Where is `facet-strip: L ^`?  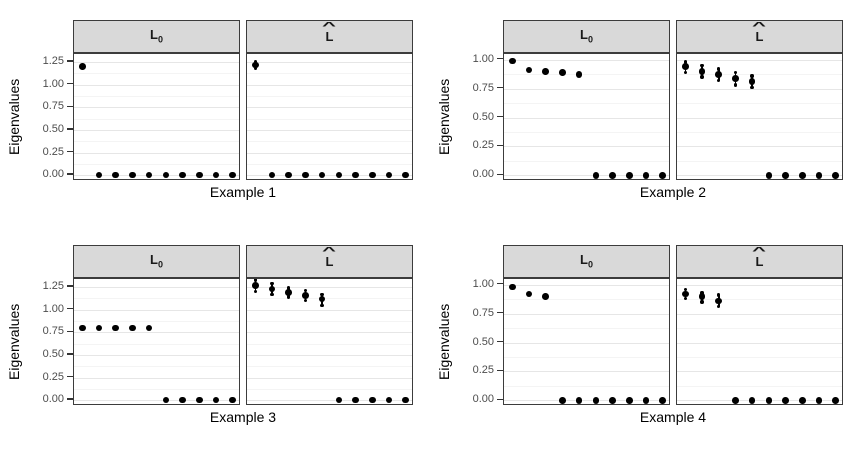 facet-strip: L ^ is located at coordinates (329, 261).